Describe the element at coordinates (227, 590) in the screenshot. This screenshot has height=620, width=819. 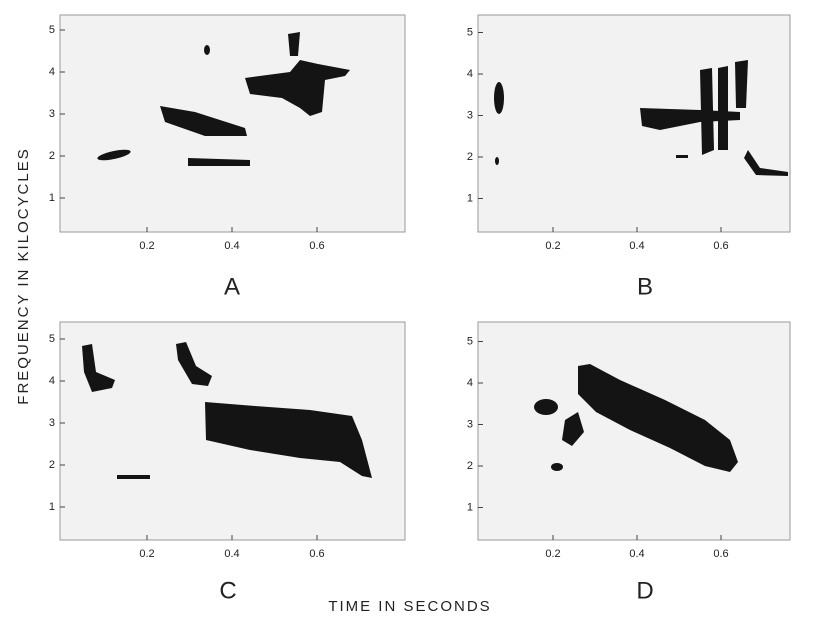
I see `panel-label: C` at that location.